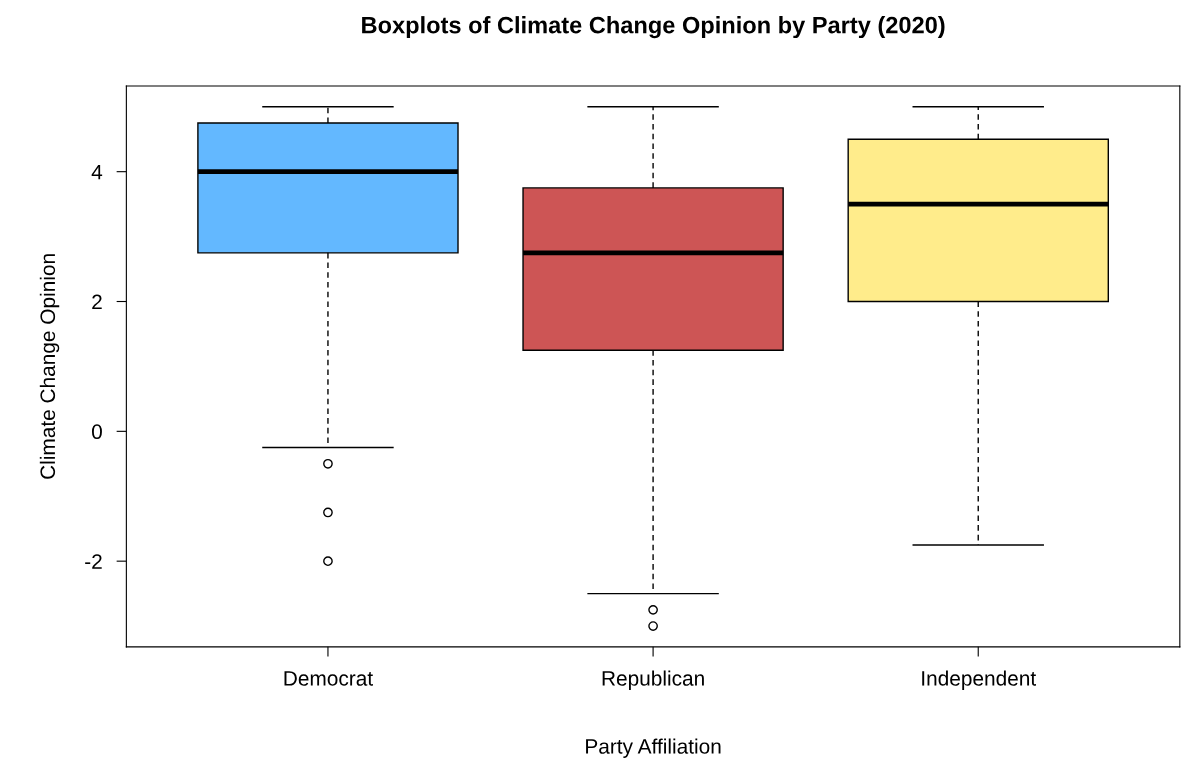 This screenshot has height=761, width=1181. What do you see at coordinates (653, 748) in the screenshot?
I see `x-axis-title: Party Affiliation` at bounding box center [653, 748].